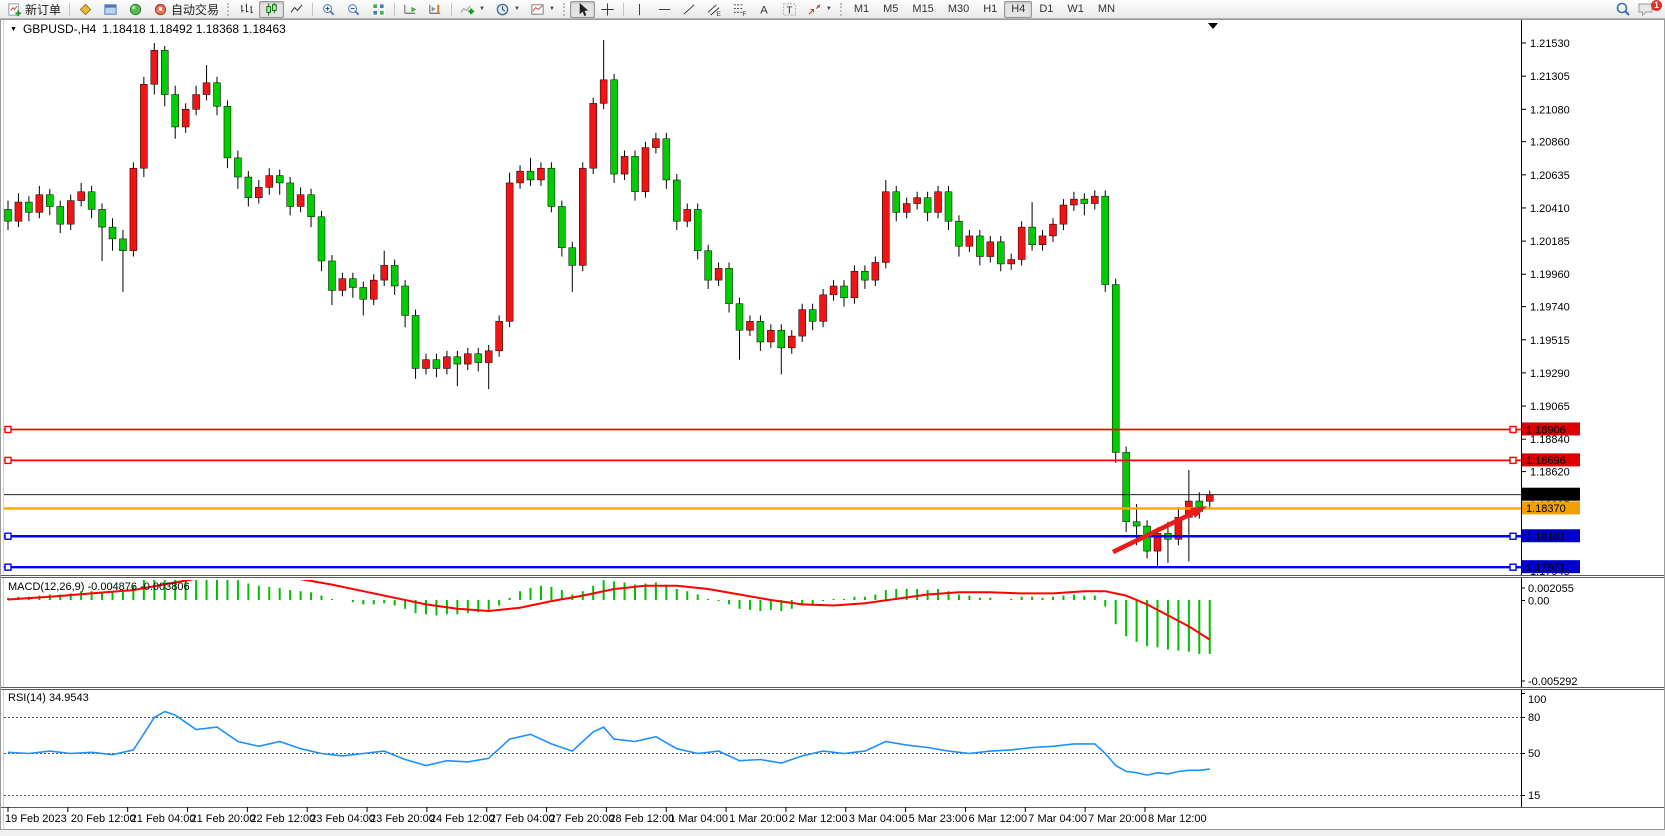  I want to click on chevron-down-icon: ▼, so click(13, 29).